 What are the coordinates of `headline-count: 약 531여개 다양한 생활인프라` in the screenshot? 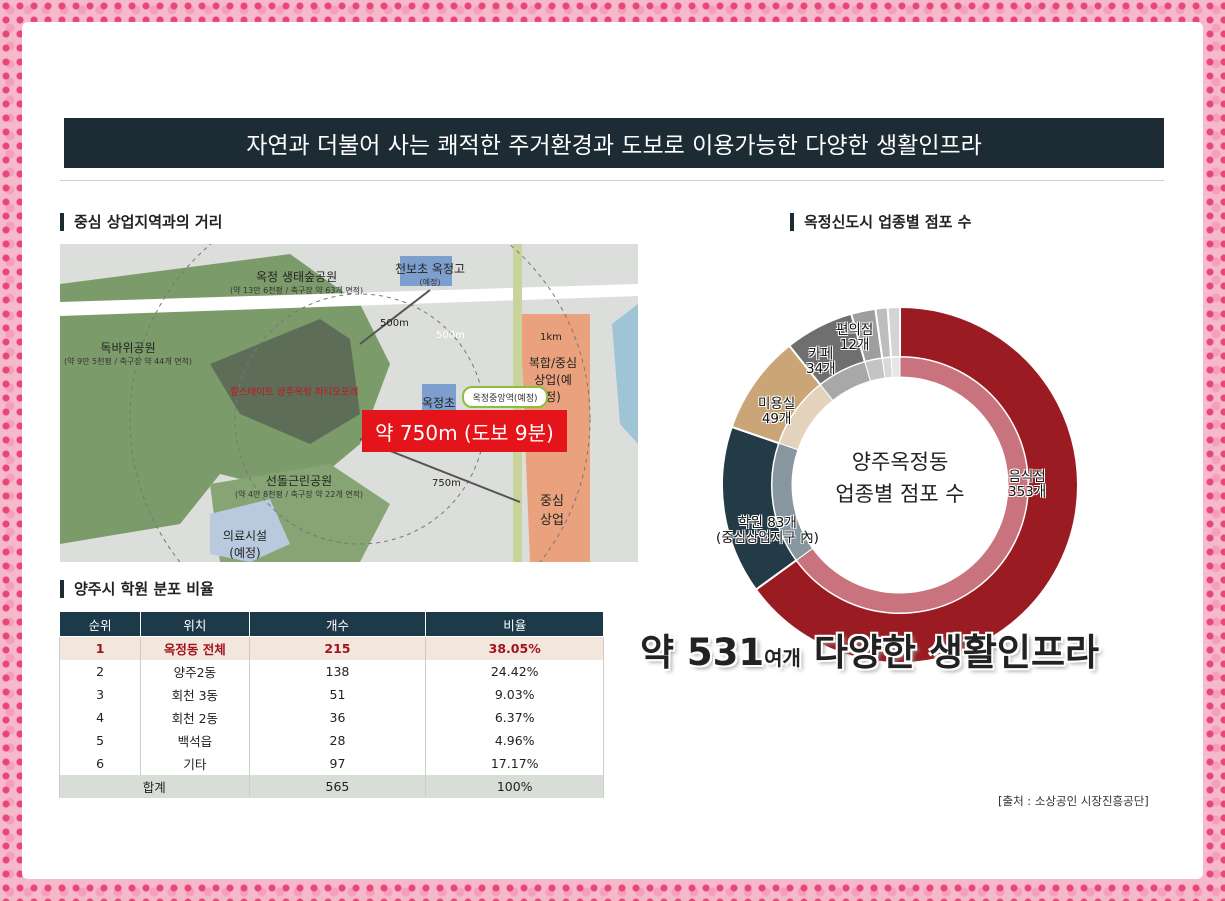 It's located at (870, 652).